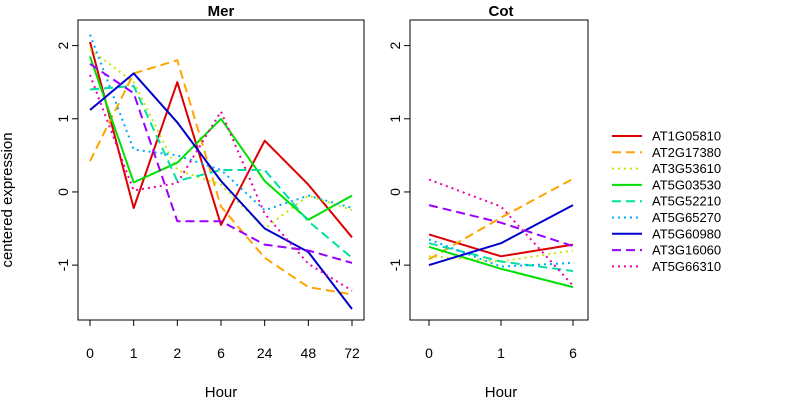  What do you see at coordinates (686, 168) in the screenshot?
I see `legend-label: AT3G53610` at bounding box center [686, 168].